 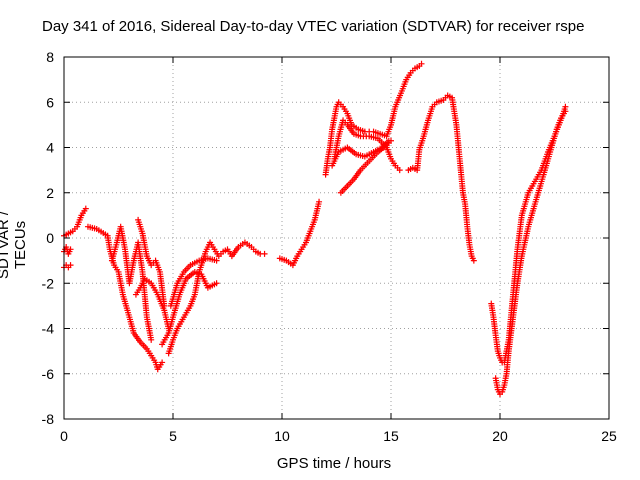 I want to click on x-tick-label: 10, so click(x=282, y=436).